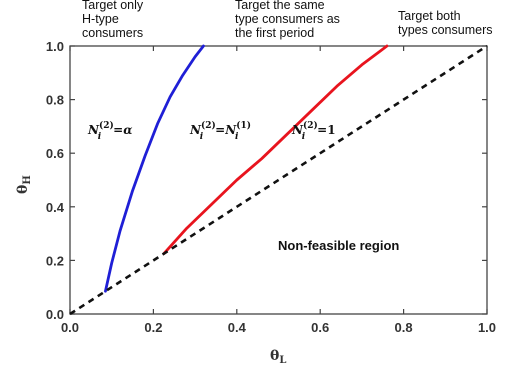  What do you see at coordinates (55, 153) in the screenshot?
I see `y-tick-label: 0.6` at bounding box center [55, 153].